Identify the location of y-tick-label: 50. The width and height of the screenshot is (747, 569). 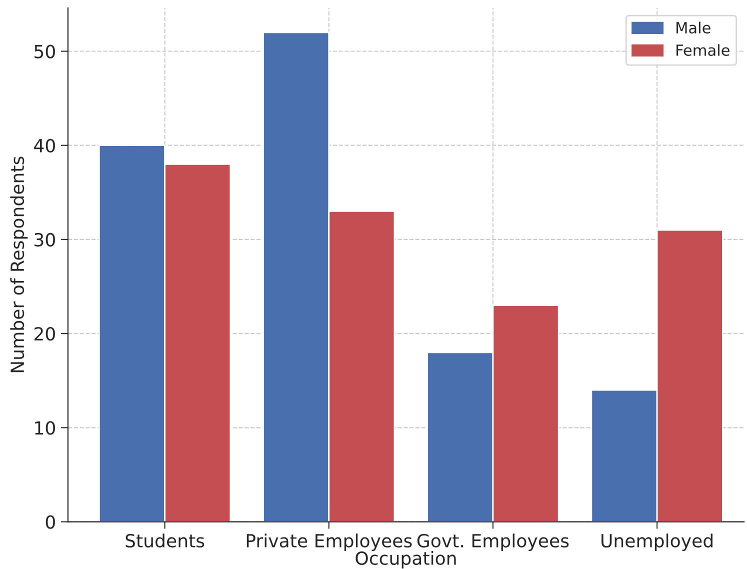
(44, 51).